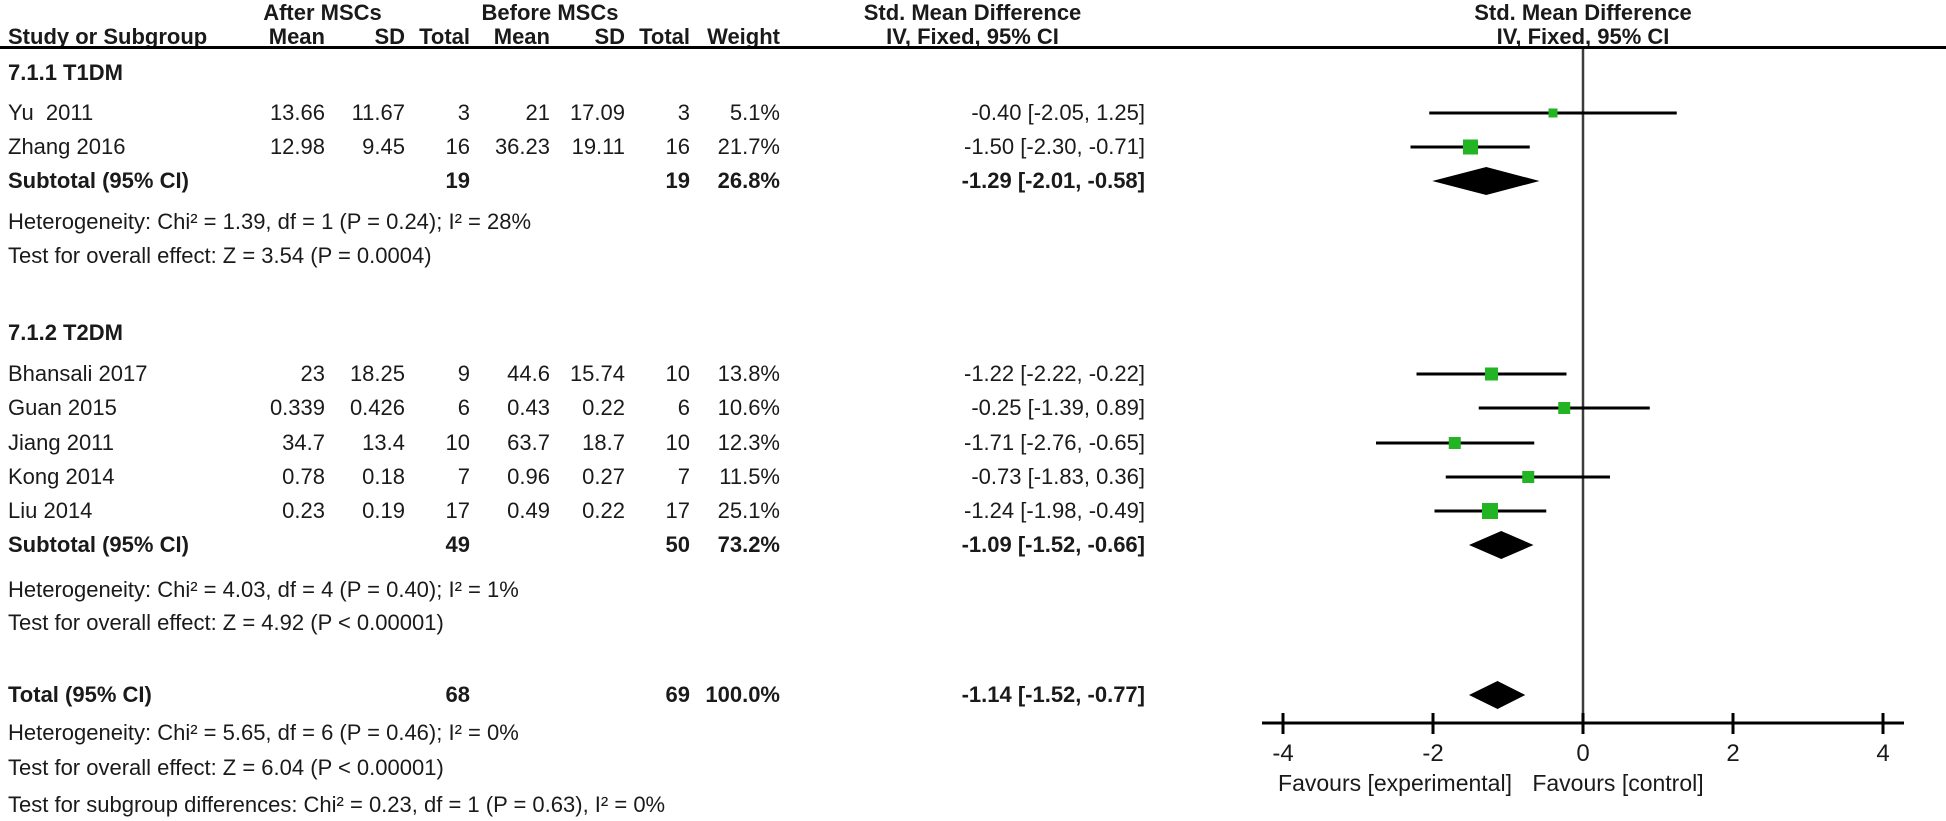  I want to click on study-label: Liu 2014, so click(50, 510).